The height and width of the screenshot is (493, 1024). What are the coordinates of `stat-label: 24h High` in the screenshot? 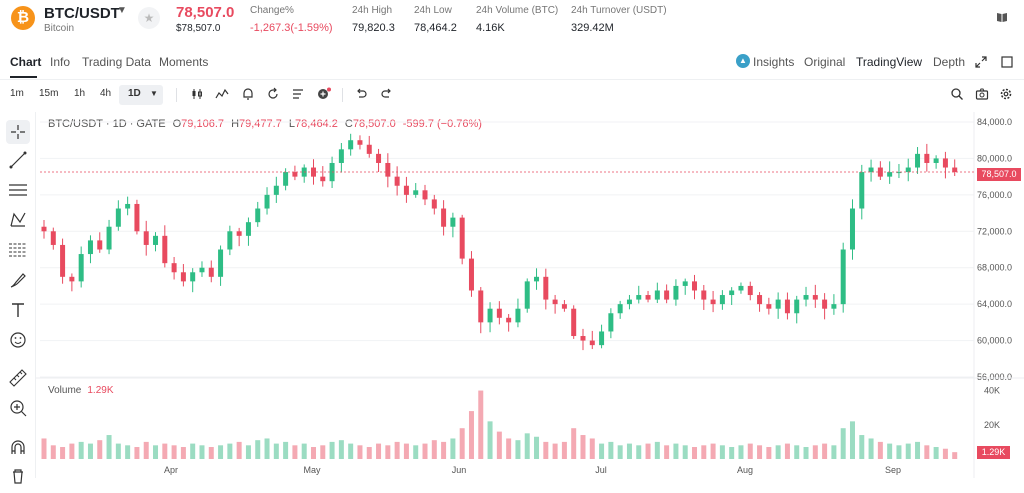 It's located at (372, 10).